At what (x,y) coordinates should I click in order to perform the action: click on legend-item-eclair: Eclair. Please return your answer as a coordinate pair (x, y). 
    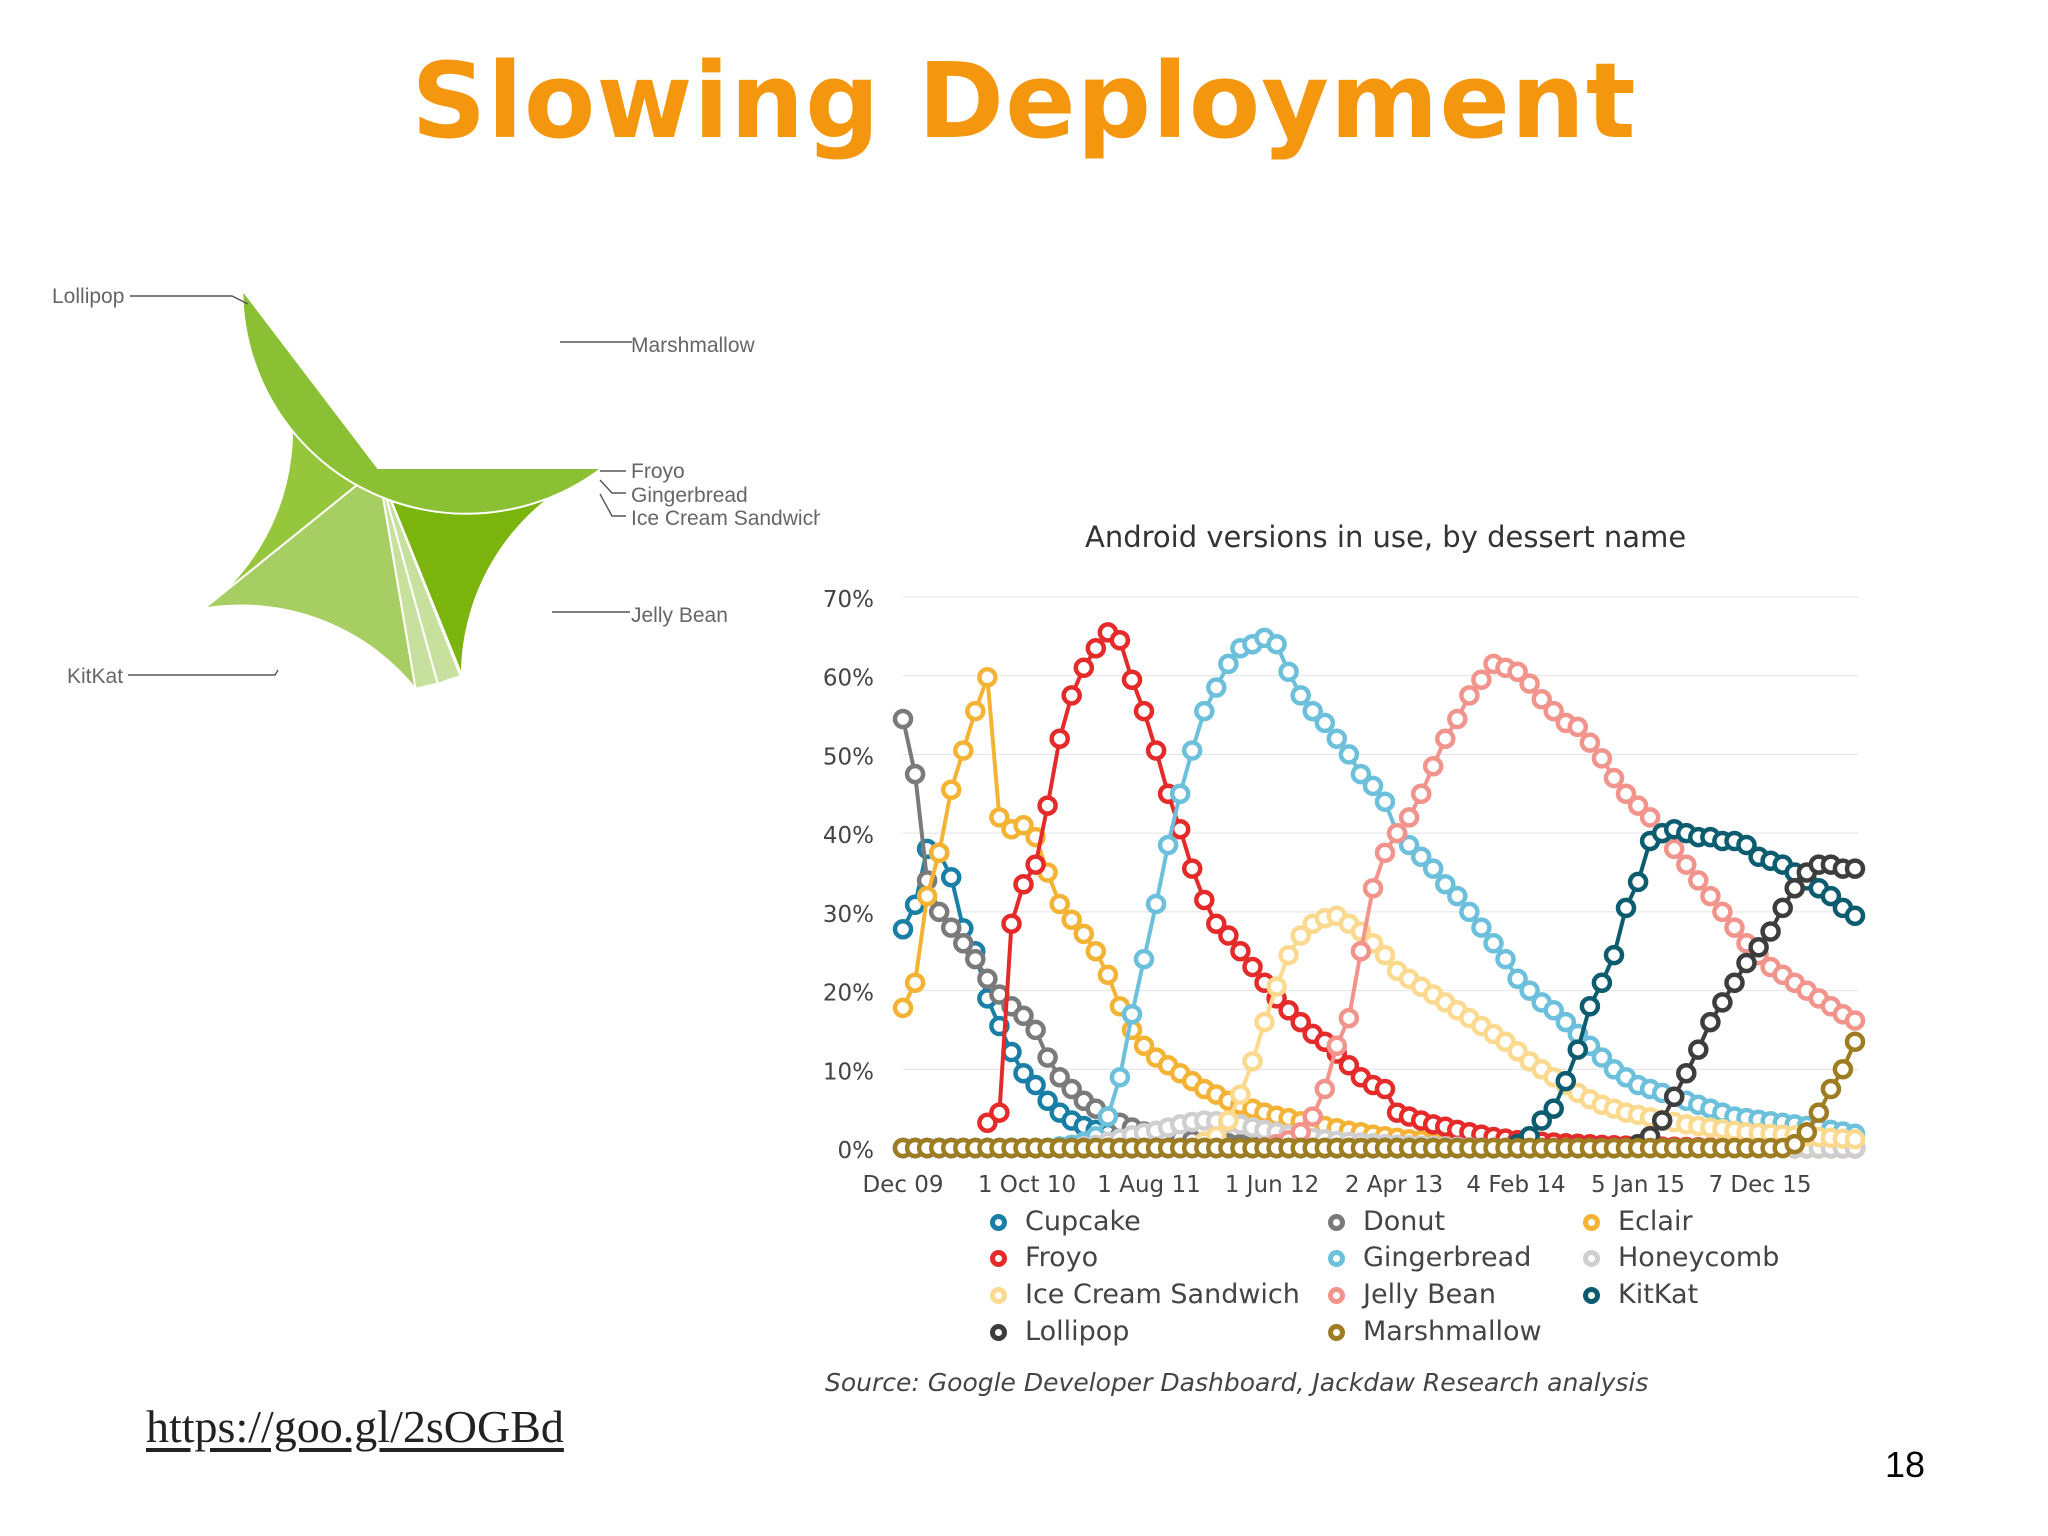
    Looking at the image, I should click on (1638, 1221).